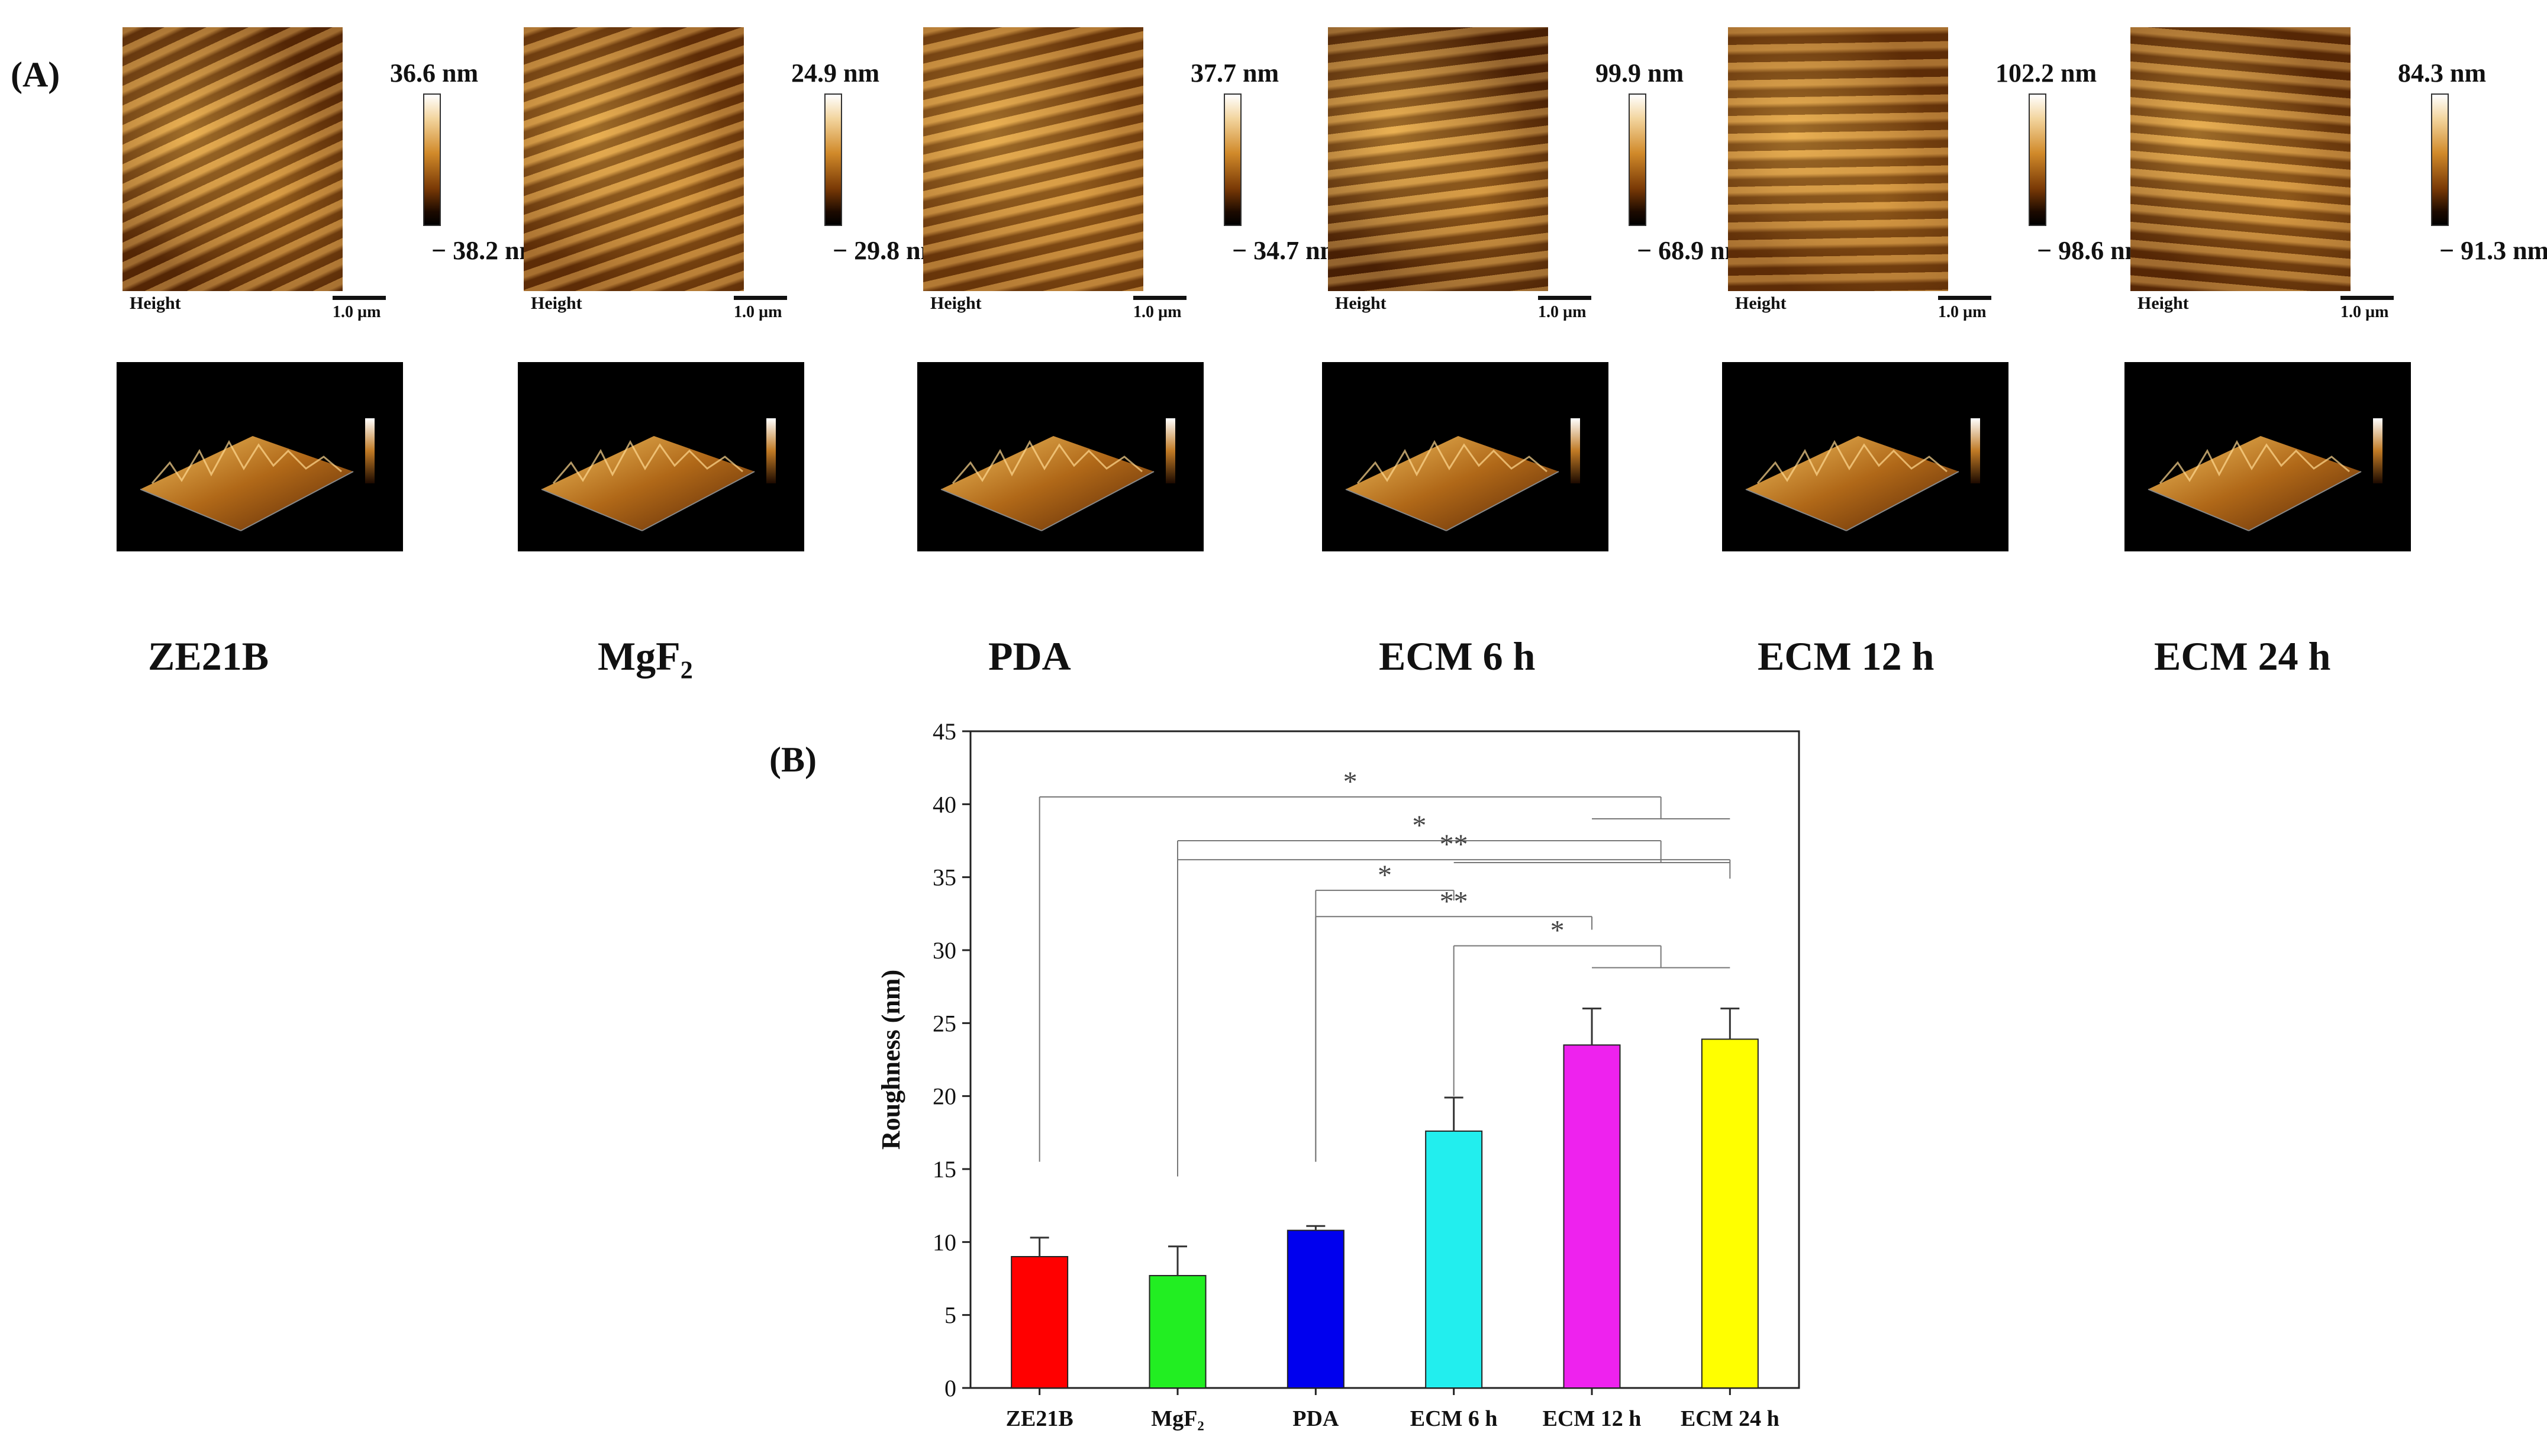 Image resolution: width=2547 pixels, height=1456 pixels. What do you see at coordinates (646, 659) in the screenshot?
I see `sample-name: MgF2` at bounding box center [646, 659].